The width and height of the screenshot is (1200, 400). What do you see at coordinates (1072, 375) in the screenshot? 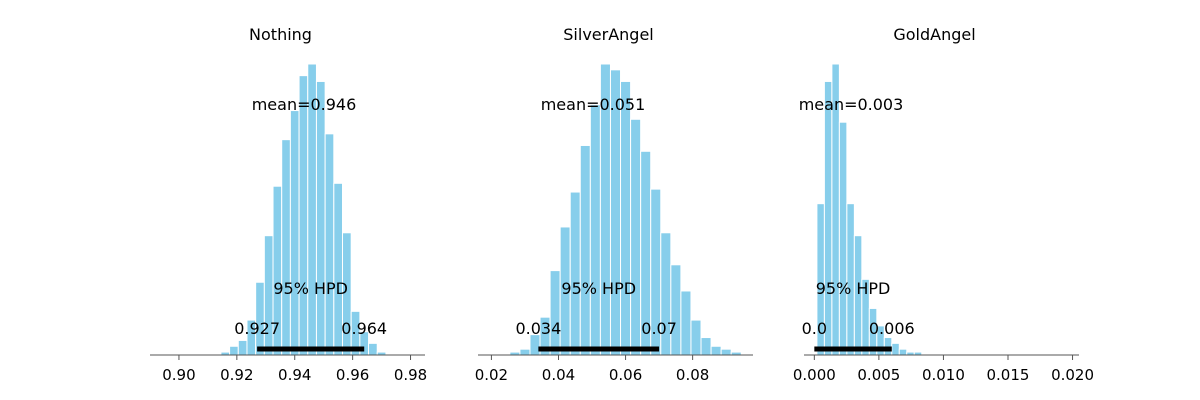
I see `x-tick-label: 0.020` at bounding box center [1072, 375].